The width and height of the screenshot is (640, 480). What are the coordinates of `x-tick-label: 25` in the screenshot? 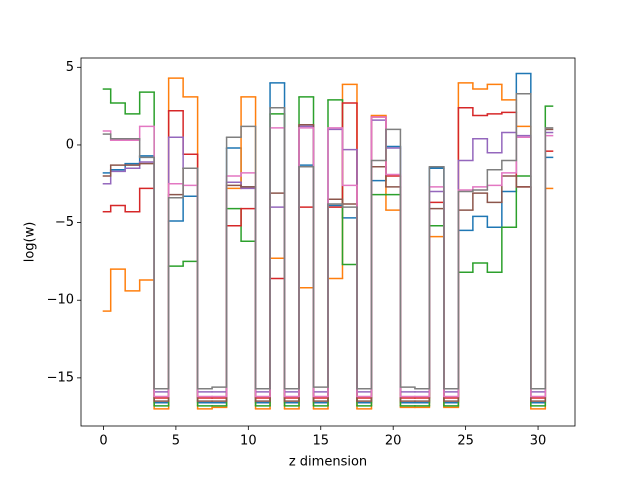 It's located at (465, 441).